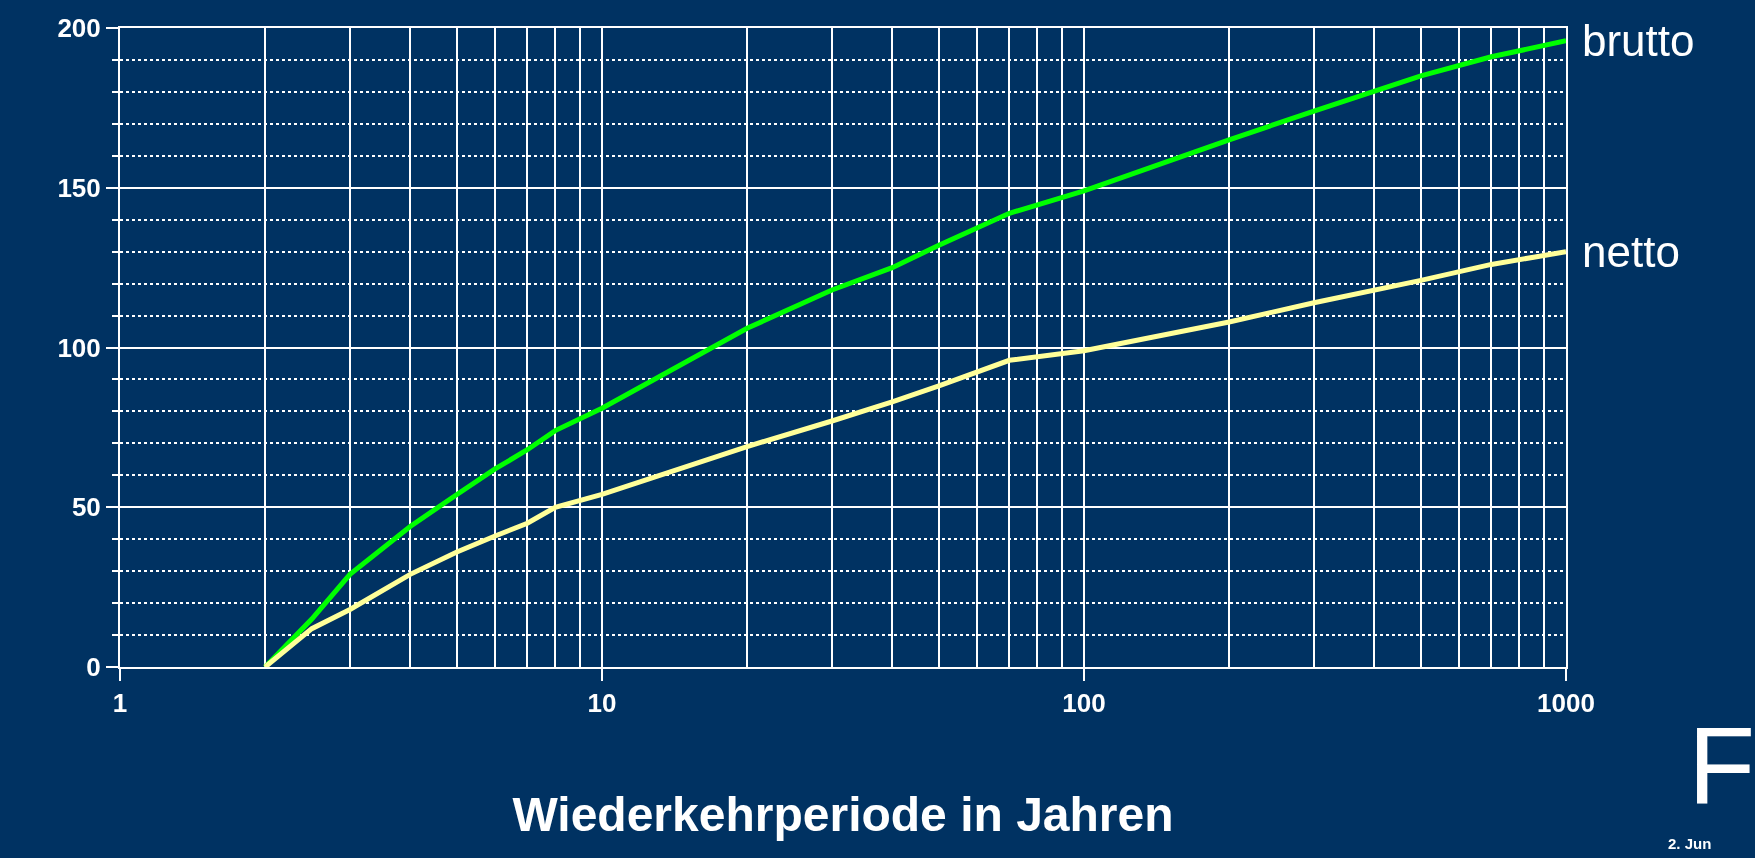 The image size is (1755, 858). Describe the element at coordinates (1084, 703) in the screenshot. I see `x-tick-label: 100` at that location.